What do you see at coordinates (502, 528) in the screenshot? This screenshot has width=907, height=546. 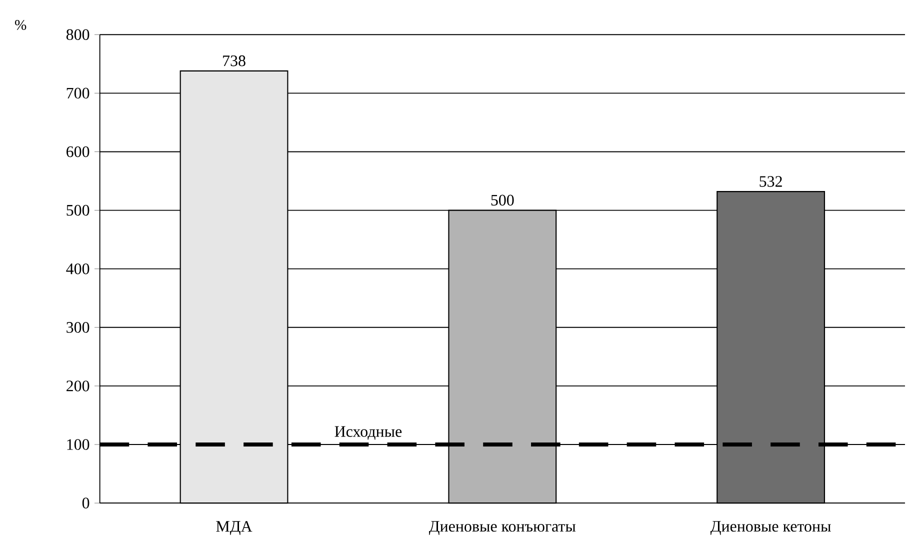 I see `x-tick-label: Диеновые конъюгаты` at bounding box center [502, 528].